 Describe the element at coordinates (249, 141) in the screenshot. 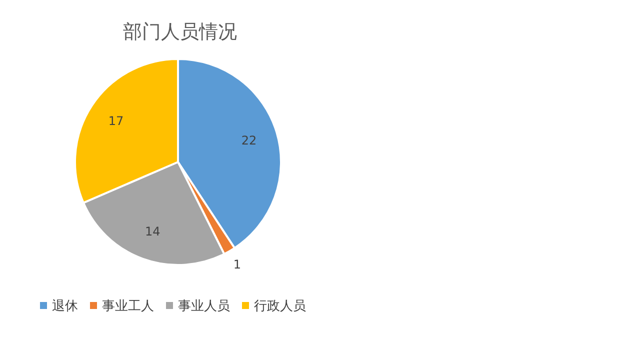

I see `data-label: 22` at that location.